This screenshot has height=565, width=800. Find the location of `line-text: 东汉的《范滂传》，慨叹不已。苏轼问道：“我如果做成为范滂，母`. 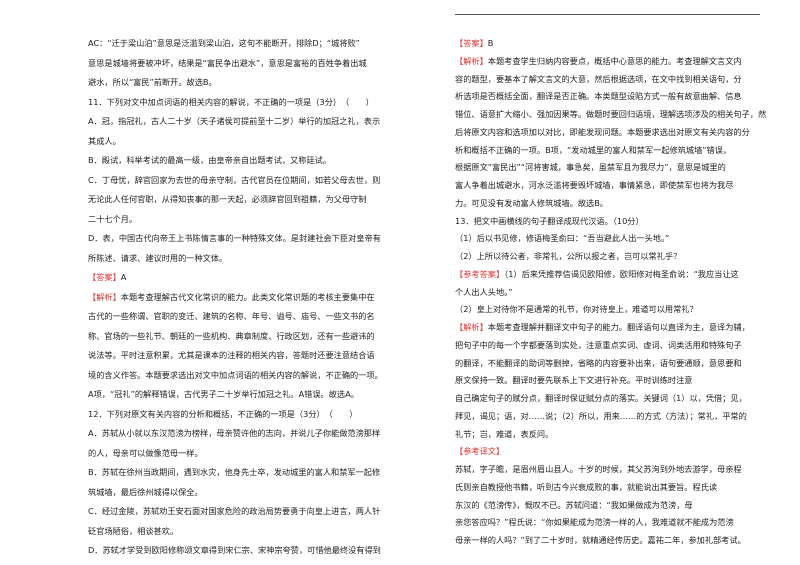

line-text: 东汉的《范滂传》，慨叹不已。苏轼问道：“我如果做成为范滂，母 is located at coordinates (574, 504).